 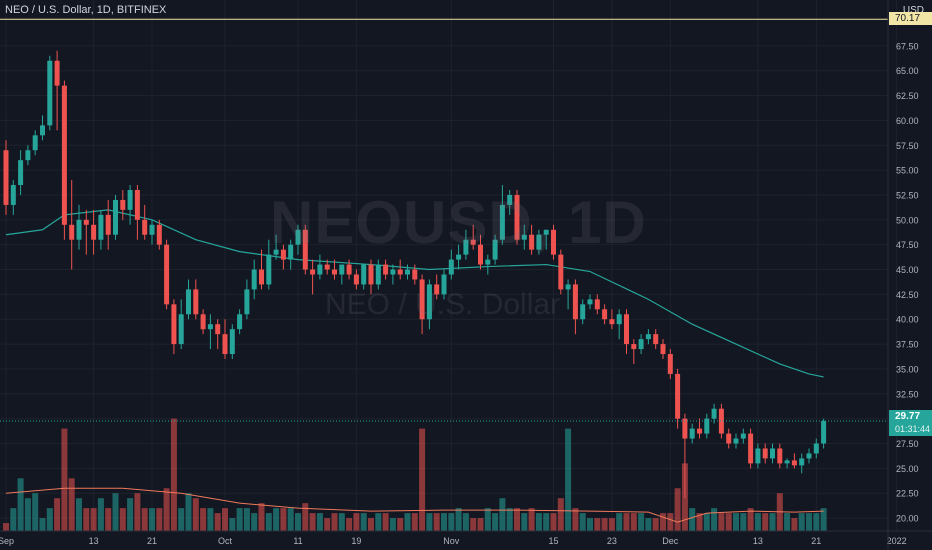 What do you see at coordinates (356, 541) in the screenshot?
I see `x-tick-label: 19` at bounding box center [356, 541].